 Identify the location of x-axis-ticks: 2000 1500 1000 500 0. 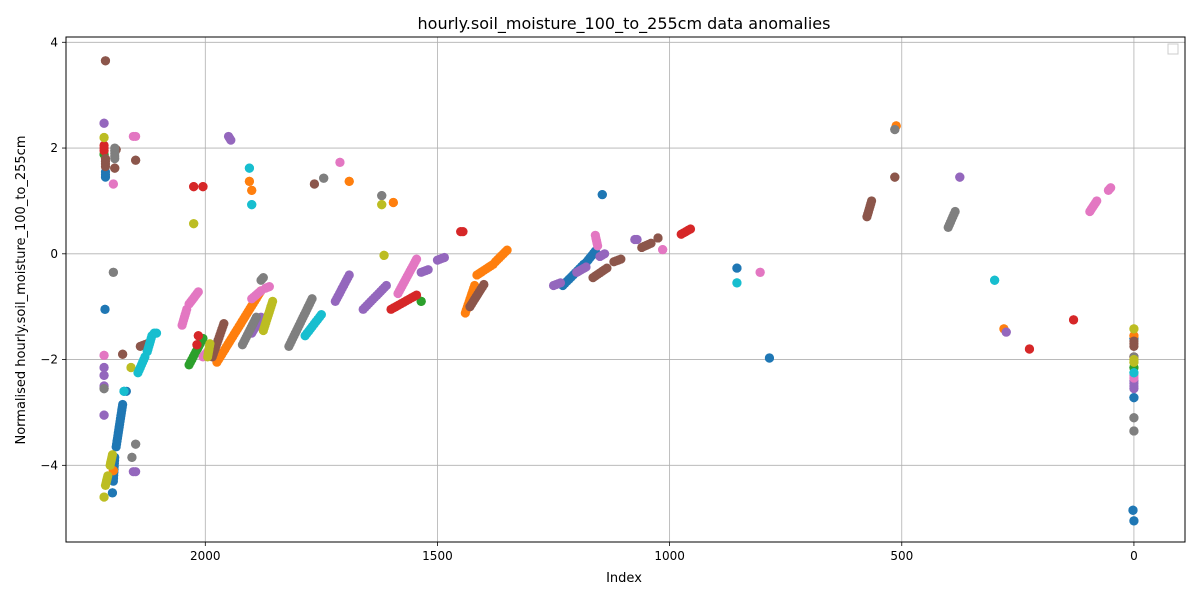
(664, 552).